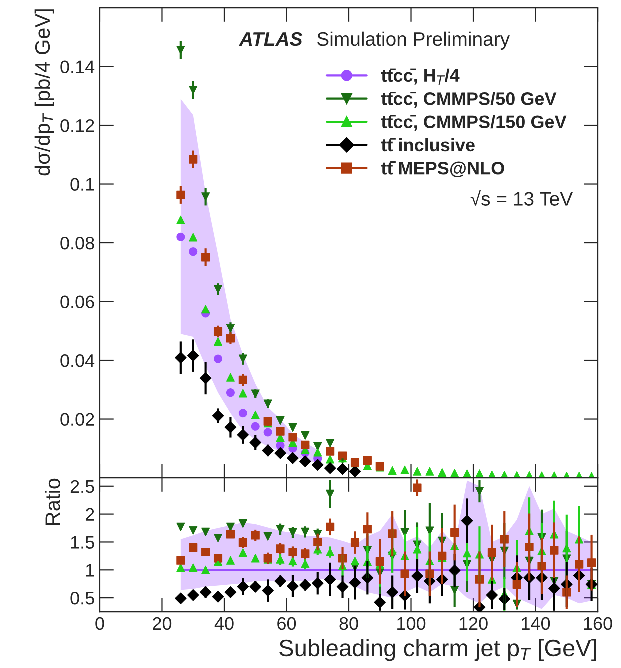 Image resolution: width=621 pixels, height=668 pixels. I want to click on x-tick-label: 140, so click(536, 623).